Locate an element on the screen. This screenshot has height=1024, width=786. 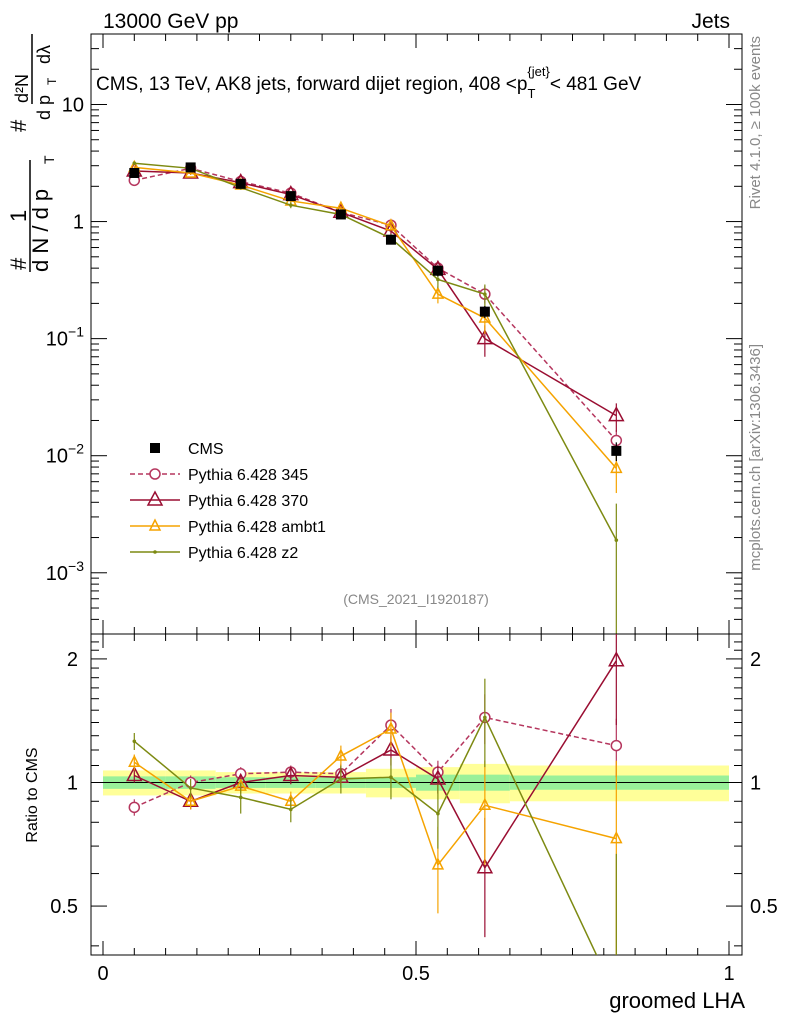
y-tick-label: 10 is located at coordinates (73, 105).